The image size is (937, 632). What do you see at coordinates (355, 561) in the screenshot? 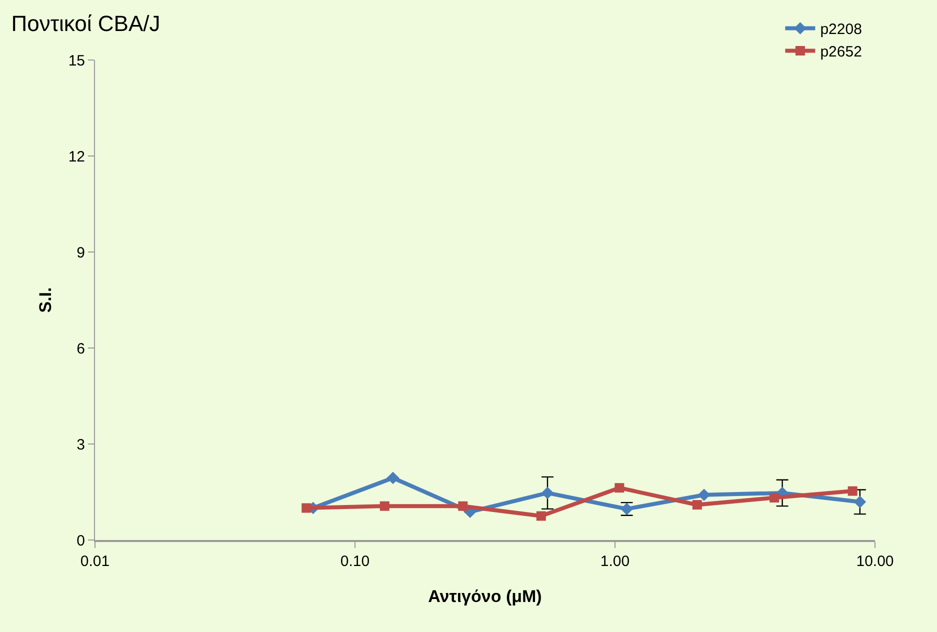
I see `x-tick-label: 0.10` at bounding box center [355, 561].